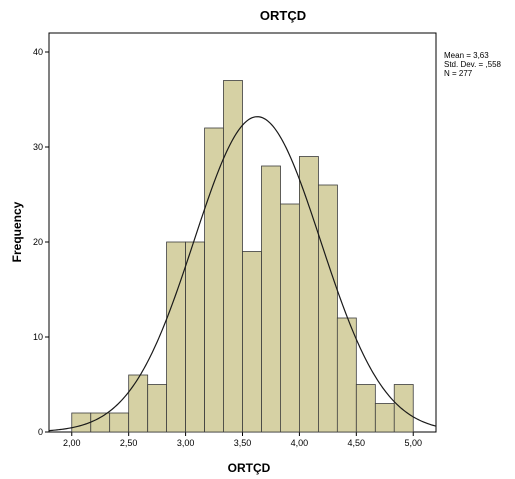 This screenshot has height=479, width=515. I want to click on x-axis: 2,00 2,50 3,00 3,50 4,00 4,50 5,00, so click(242, 440).